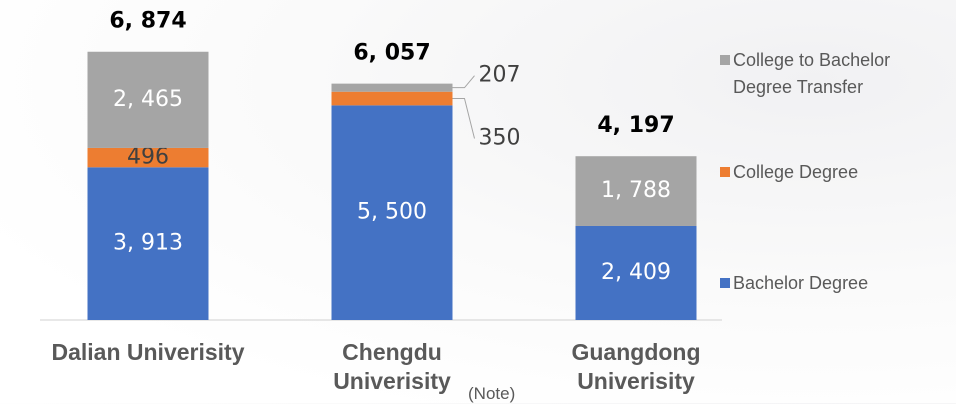  What do you see at coordinates (812, 73) in the screenshot?
I see `legend-label: College to Bachelor Degree Transfer` at bounding box center [812, 73].